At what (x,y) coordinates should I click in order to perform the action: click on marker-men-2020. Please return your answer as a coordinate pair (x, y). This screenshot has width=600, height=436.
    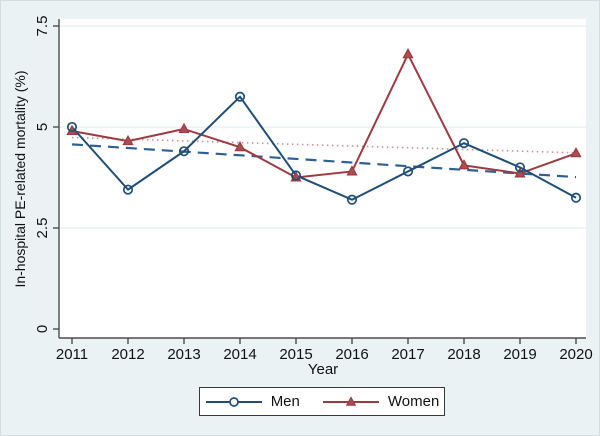
    Looking at the image, I should click on (576, 197).